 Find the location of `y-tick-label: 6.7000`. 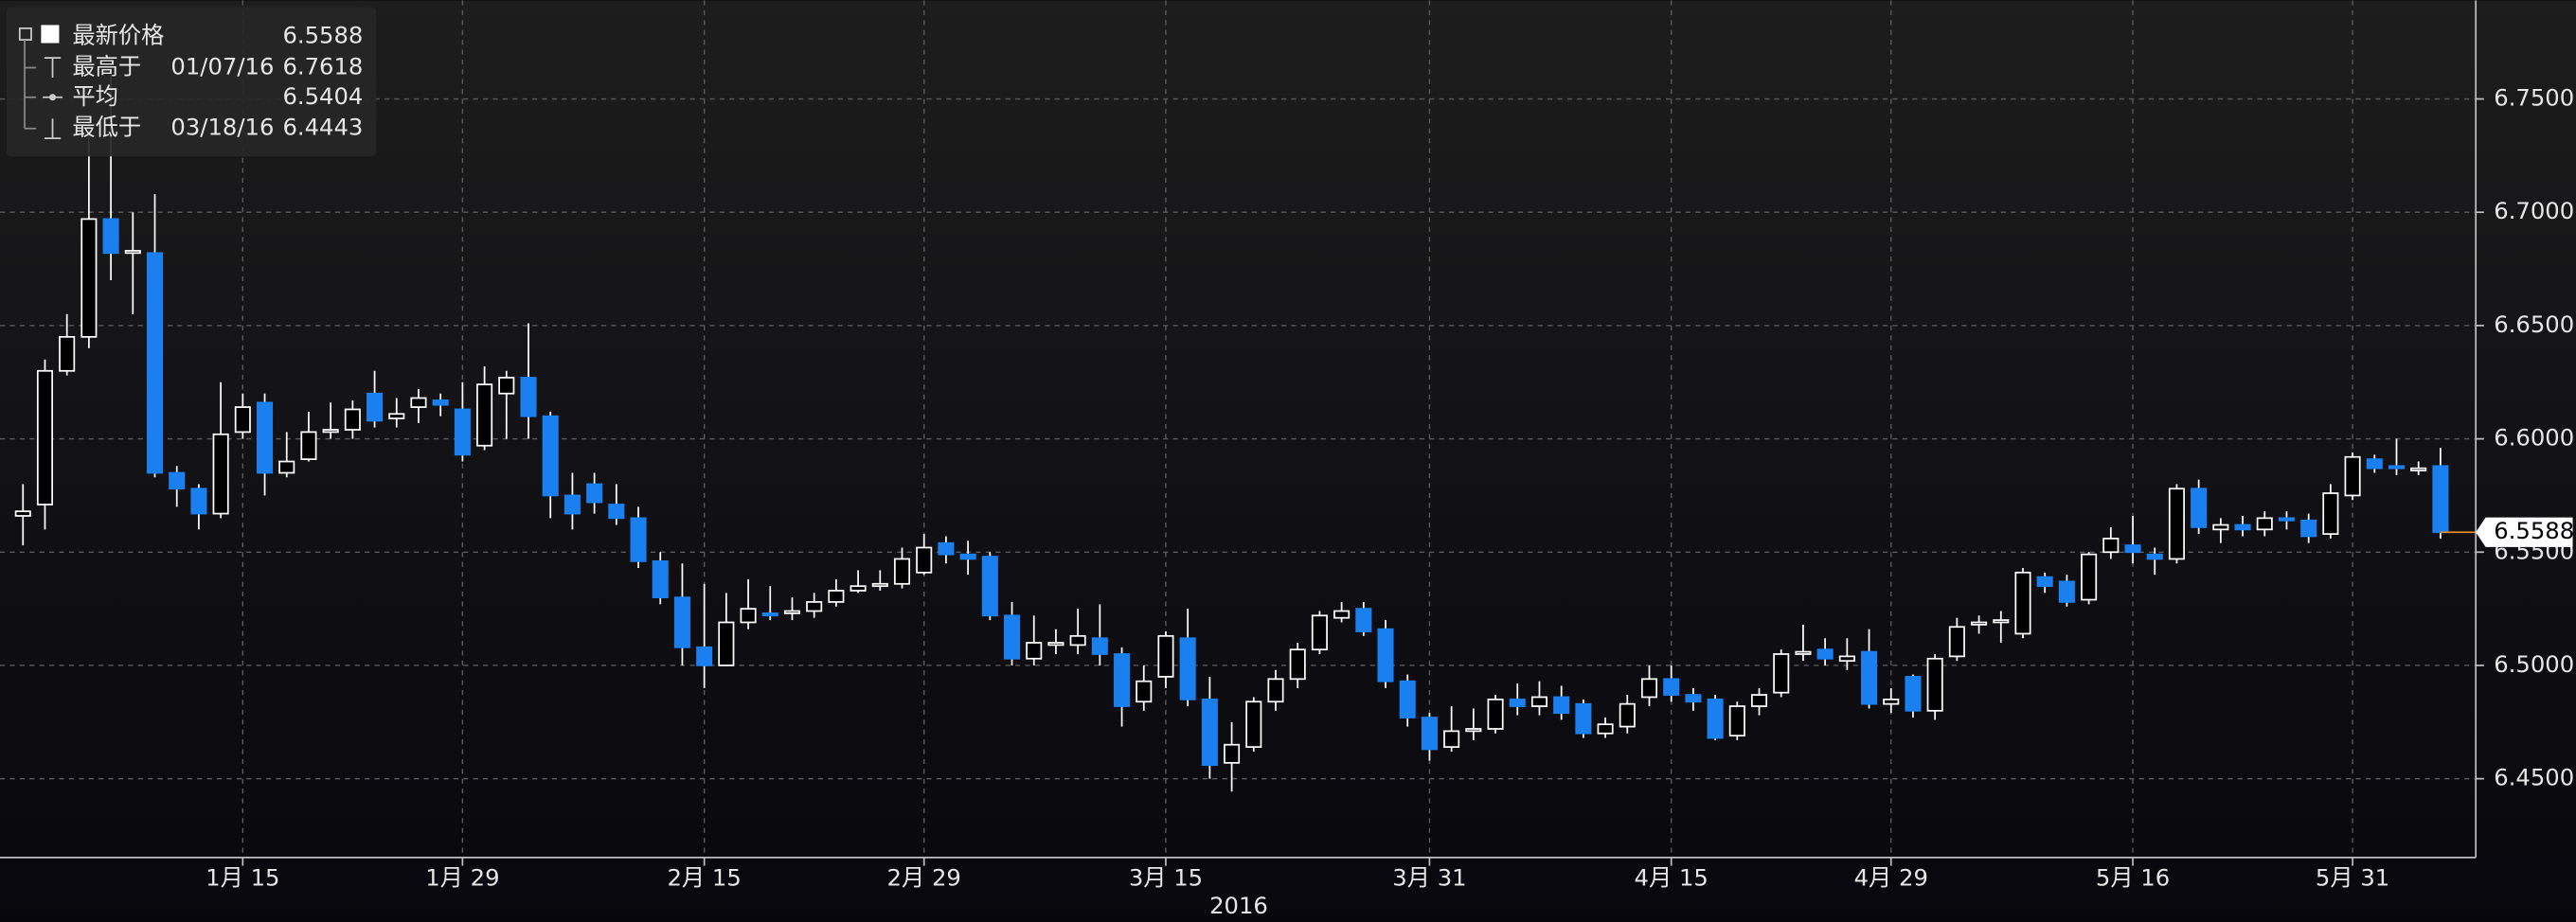

y-tick-label: 6.7000 is located at coordinates (2534, 211).